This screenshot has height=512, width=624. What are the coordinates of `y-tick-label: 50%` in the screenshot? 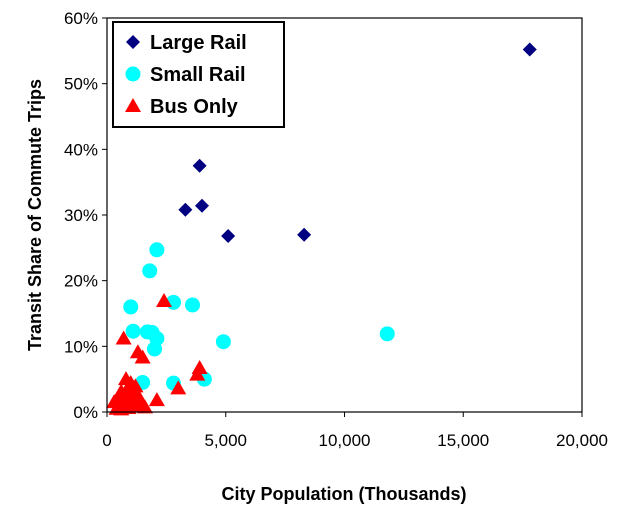 It's located at (81, 84).